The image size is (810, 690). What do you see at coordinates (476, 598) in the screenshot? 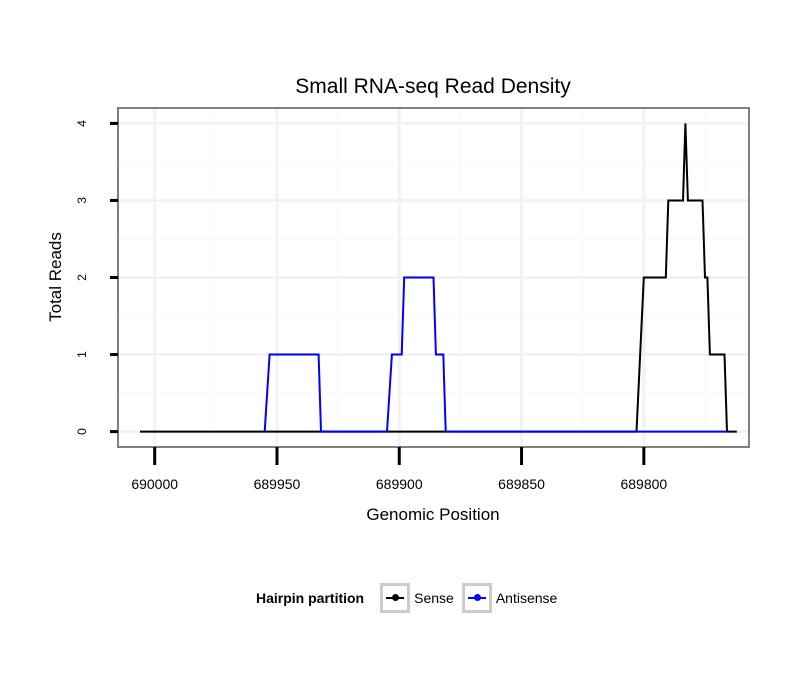
I see `legend-key-antisense` at bounding box center [476, 598].